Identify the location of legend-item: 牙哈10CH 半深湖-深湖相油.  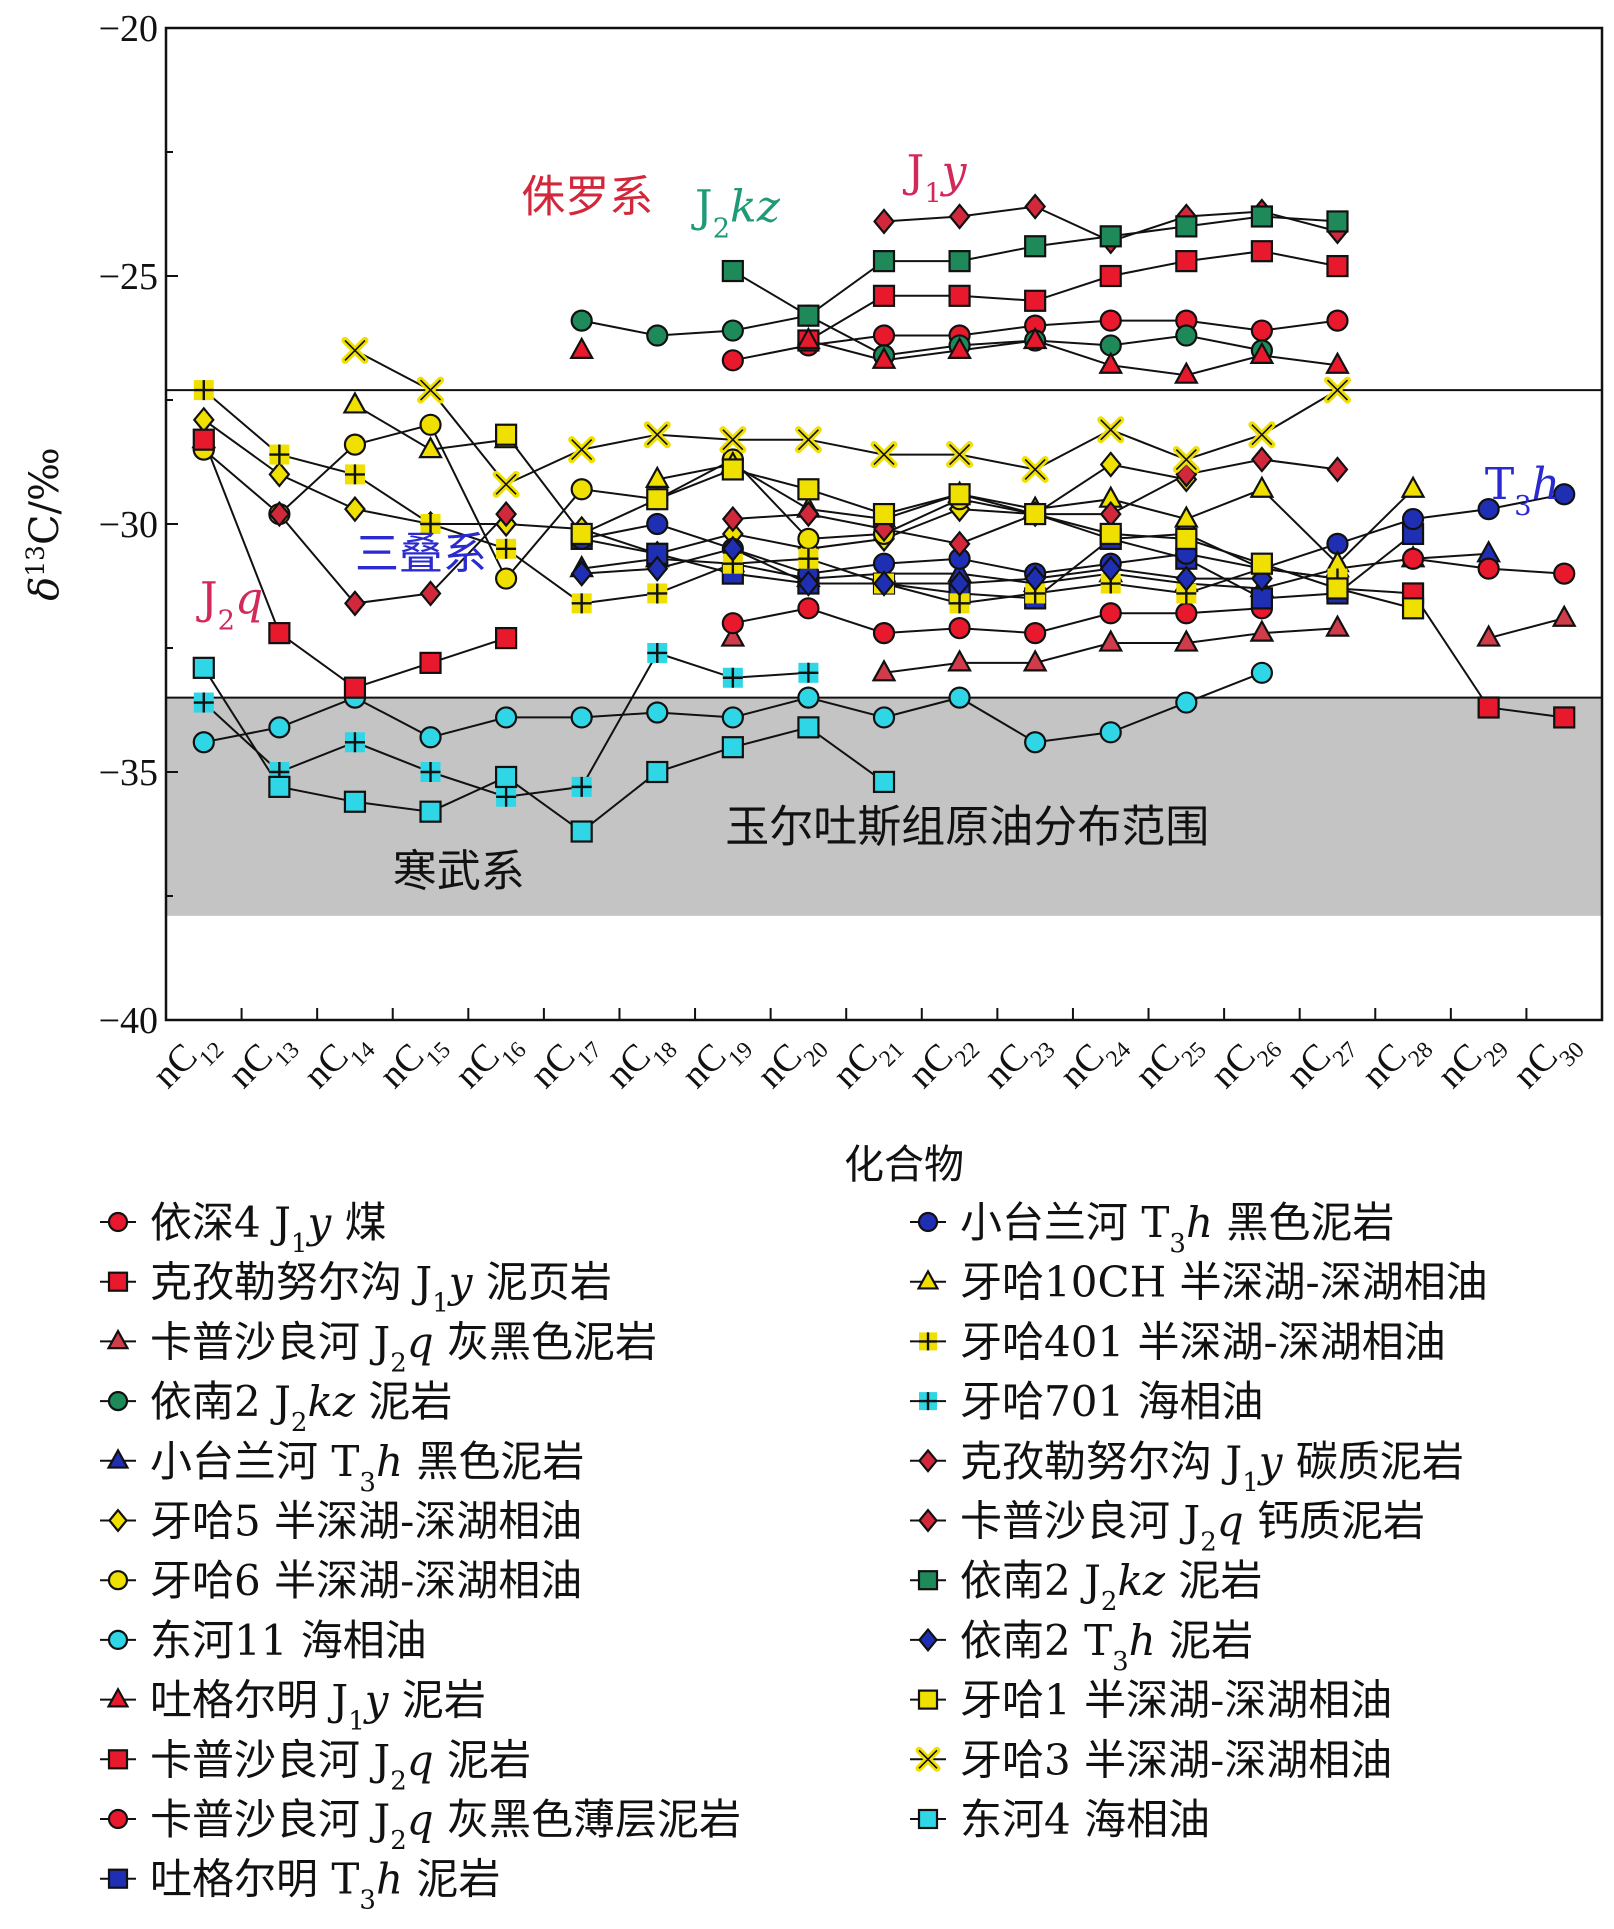
(1199, 1282).